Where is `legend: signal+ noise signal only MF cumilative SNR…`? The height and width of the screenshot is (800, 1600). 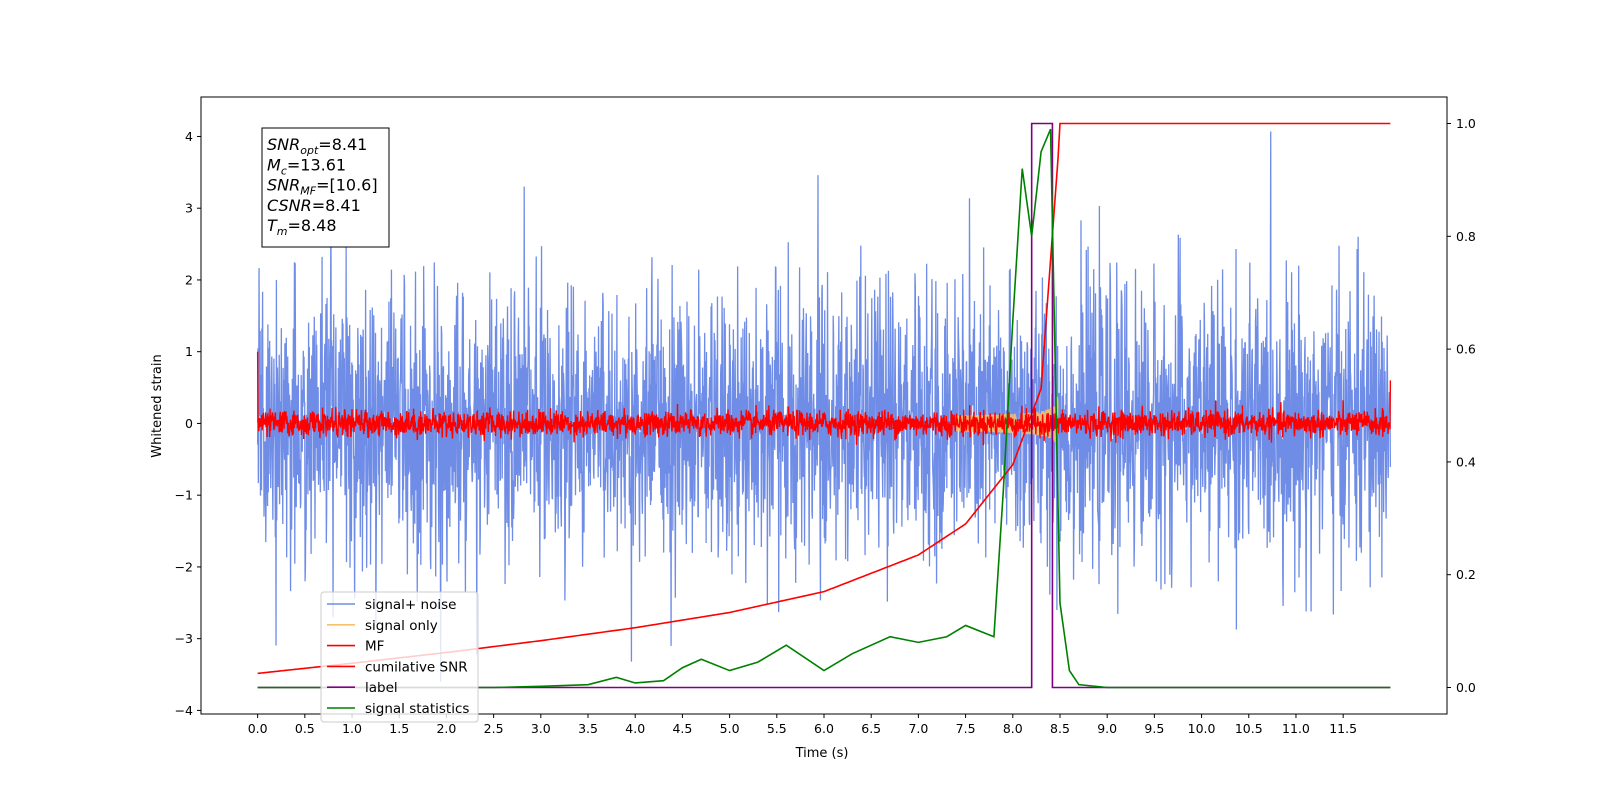
legend: signal+ noise signal only MF cumilative SNR… is located at coordinates (399, 657).